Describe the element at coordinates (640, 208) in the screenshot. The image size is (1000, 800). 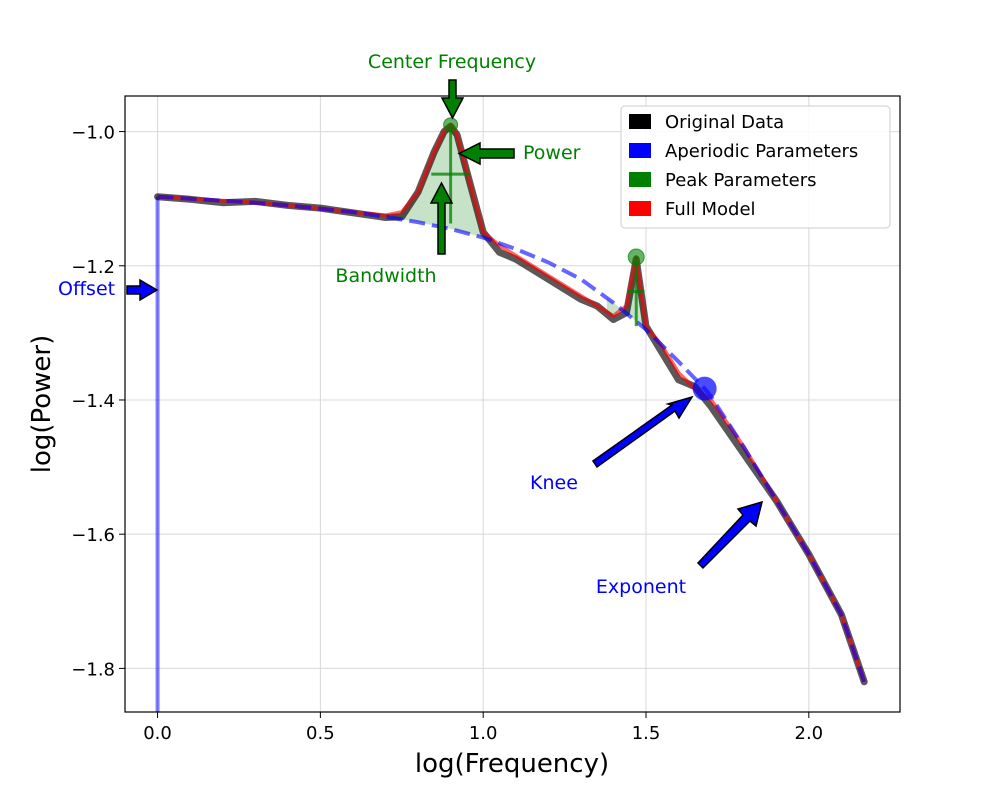
I see `legend-swatch-full-model` at that location.